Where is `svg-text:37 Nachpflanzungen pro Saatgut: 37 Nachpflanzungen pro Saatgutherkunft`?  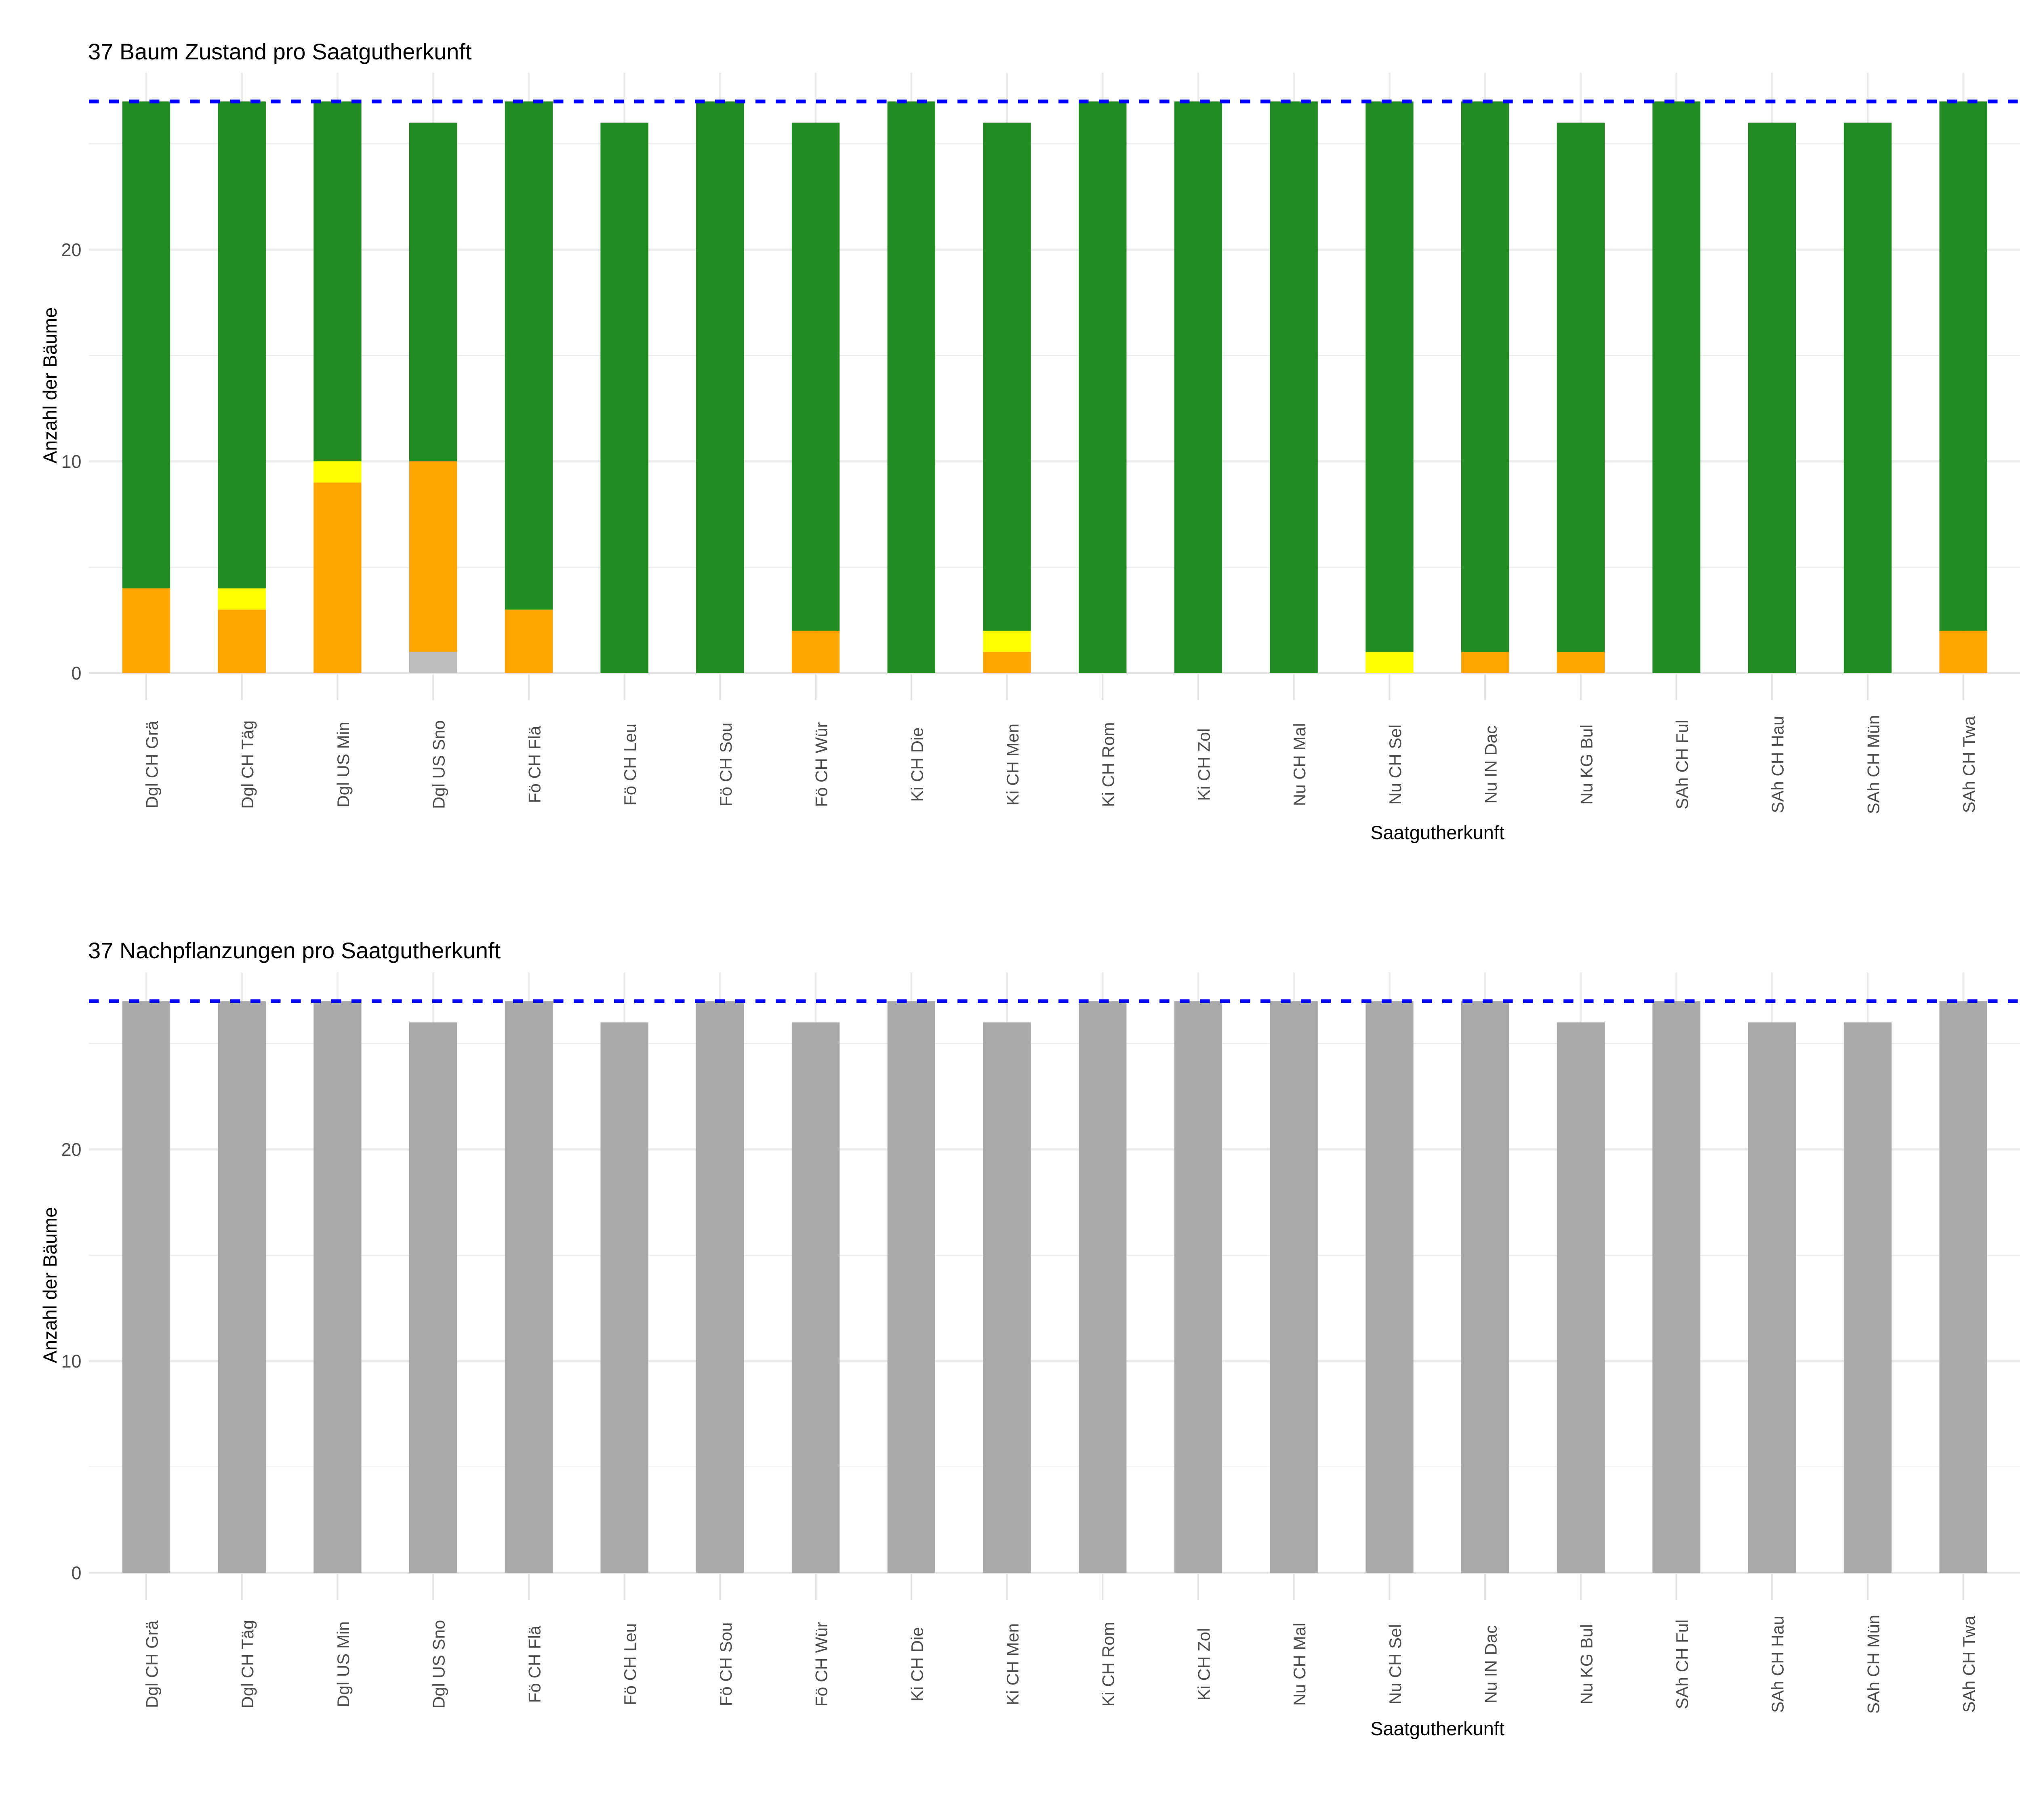
svg-text:37 Nachpflanzungen pro Saatgut: 37 Nachpflanzungen pro Saatgutherkunft is located at coordinates (295, 950).